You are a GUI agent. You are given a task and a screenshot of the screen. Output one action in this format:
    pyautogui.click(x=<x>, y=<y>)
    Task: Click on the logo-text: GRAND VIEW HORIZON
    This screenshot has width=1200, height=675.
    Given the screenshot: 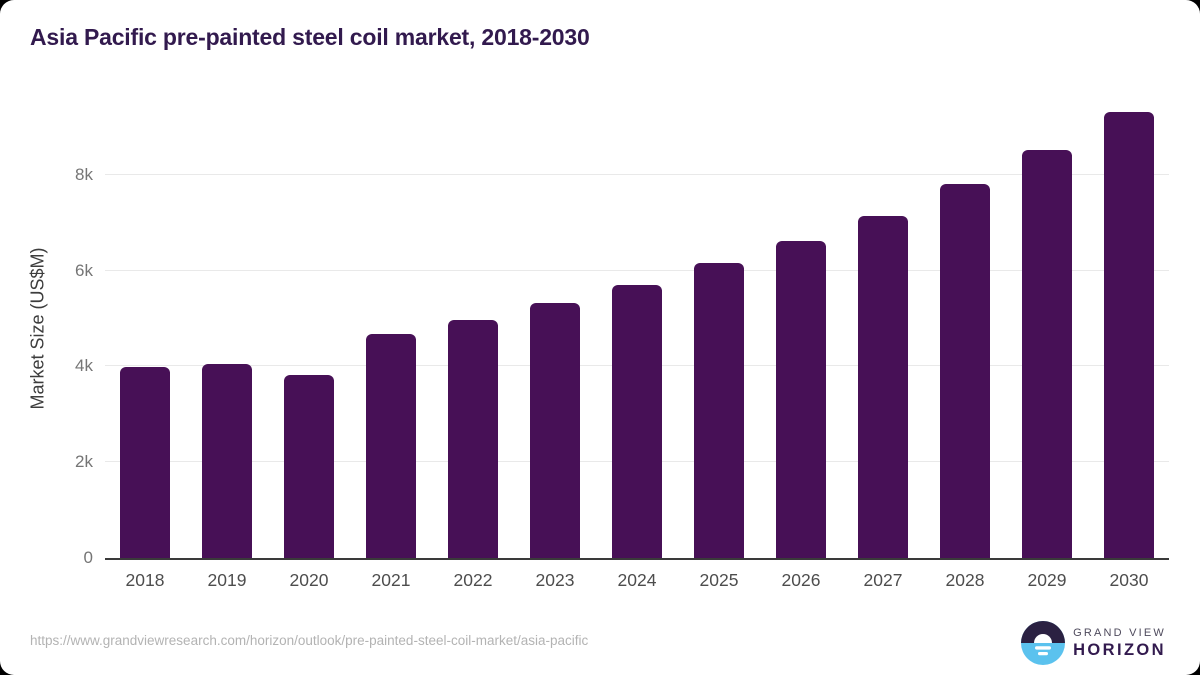 What is the action you would take?
    pyautogui.click(x=1119, y=643)
    